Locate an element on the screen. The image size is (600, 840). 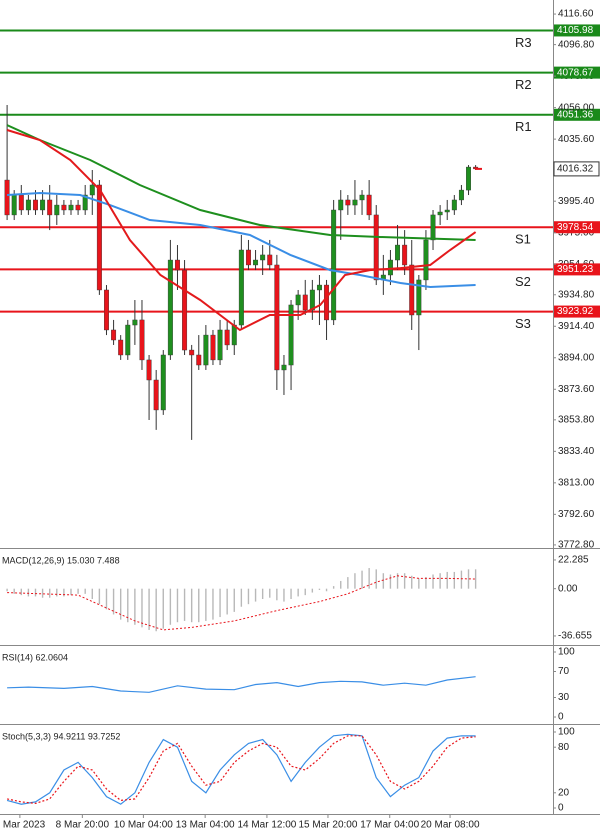
level-price-label: 3951.23 is located at coordinates (575, 269).